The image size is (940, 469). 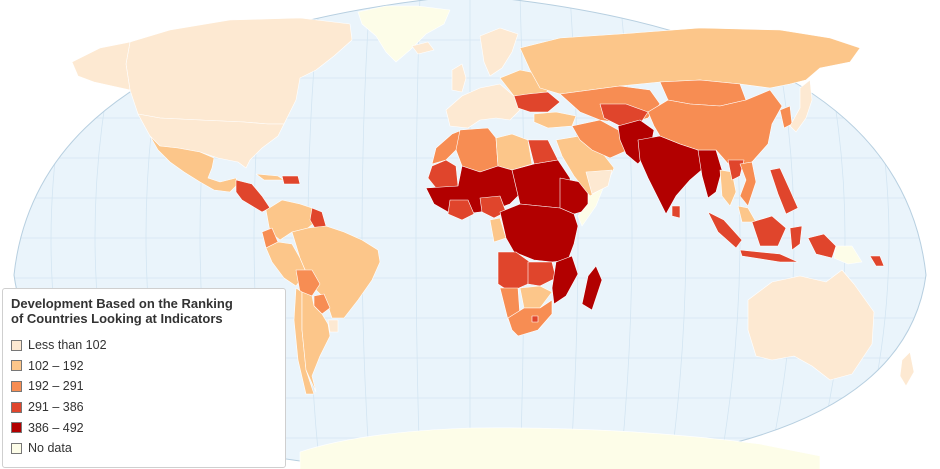 I want to click on region-paraguay, so click(x=322, y=304).